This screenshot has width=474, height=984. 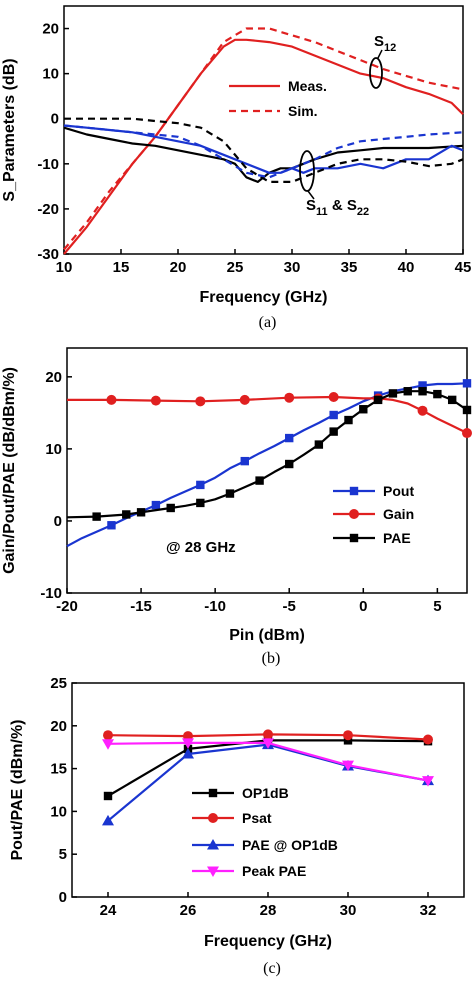 What do you see at coordinates (268, 322) in the screenshot?
I see `chart-caption: (a)` at bounding box center [268, 322].